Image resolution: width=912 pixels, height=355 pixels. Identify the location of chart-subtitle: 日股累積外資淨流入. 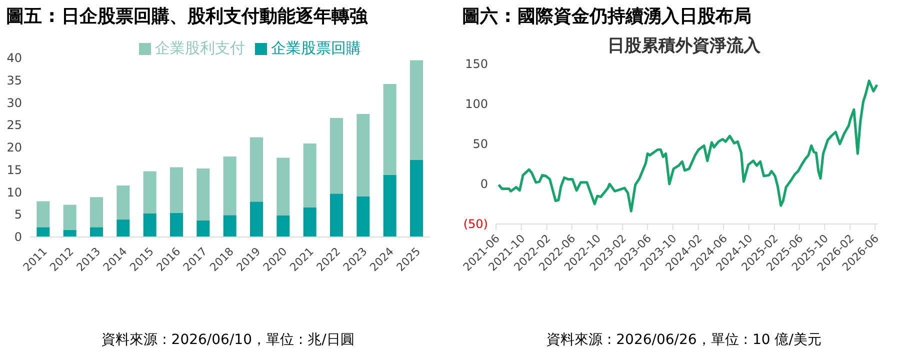
(684, 46).